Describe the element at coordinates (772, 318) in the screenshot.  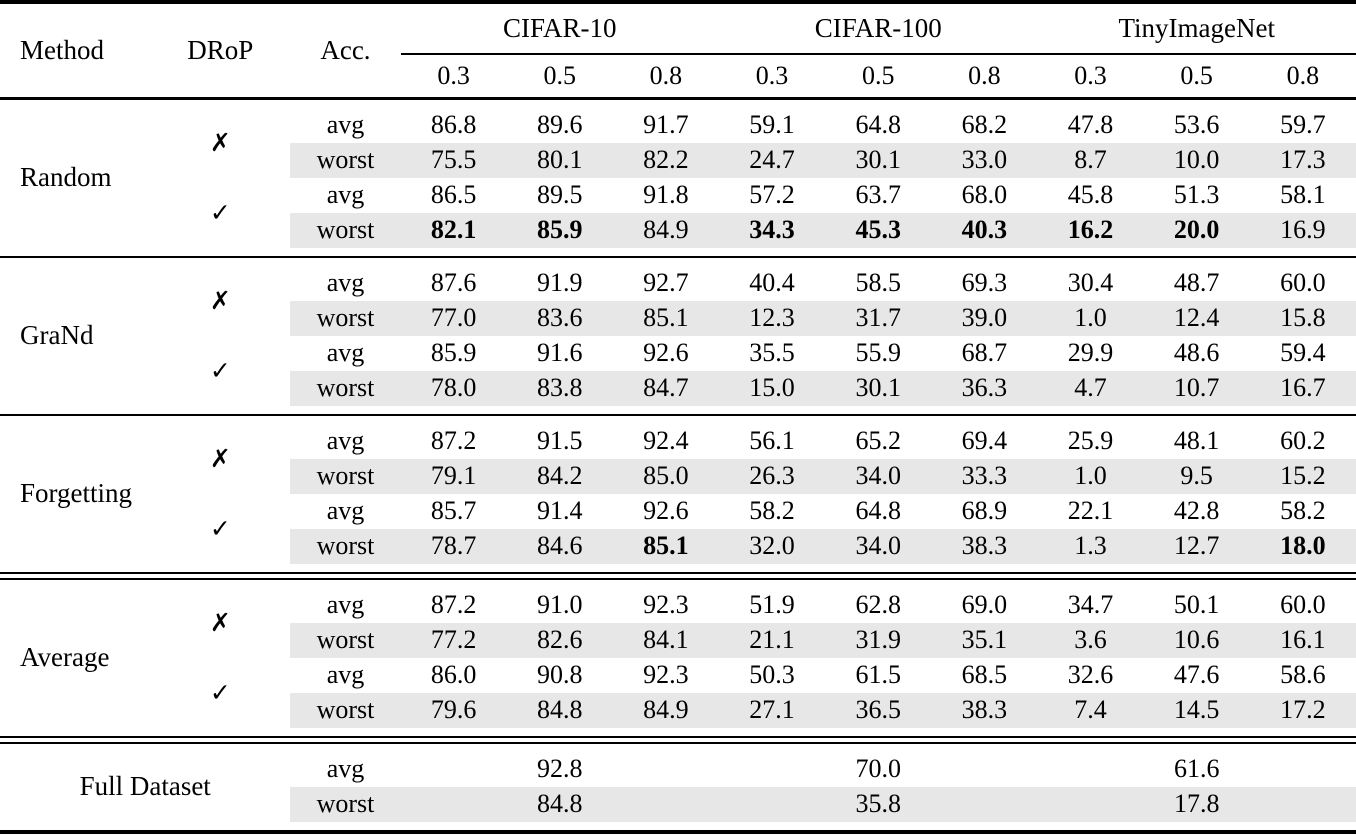
I see `value-cell: 12.3` at that location.